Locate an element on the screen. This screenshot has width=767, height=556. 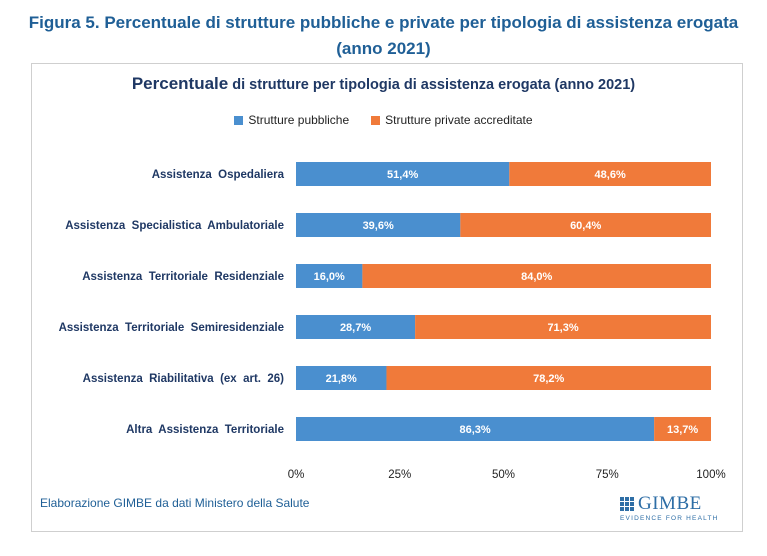
bar-value-label: 86,3% is located at coordinates (474, 430).